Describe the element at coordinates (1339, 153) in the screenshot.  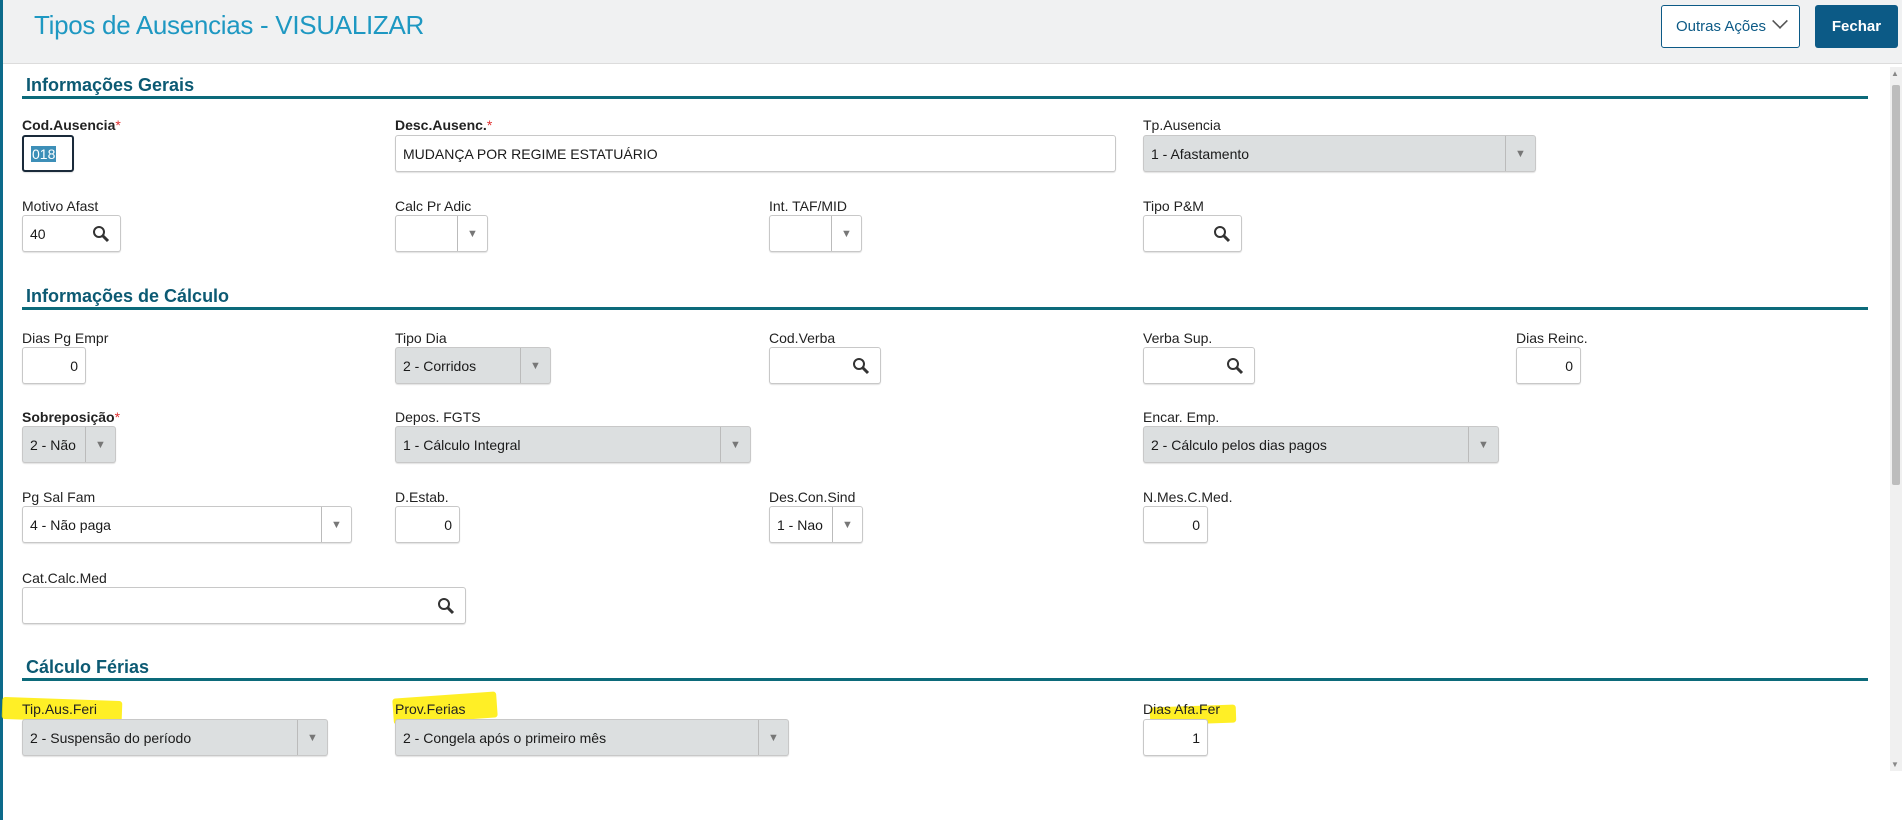
I see `tp-ausencia-select: 1 - Afastamento ▼` at that location.